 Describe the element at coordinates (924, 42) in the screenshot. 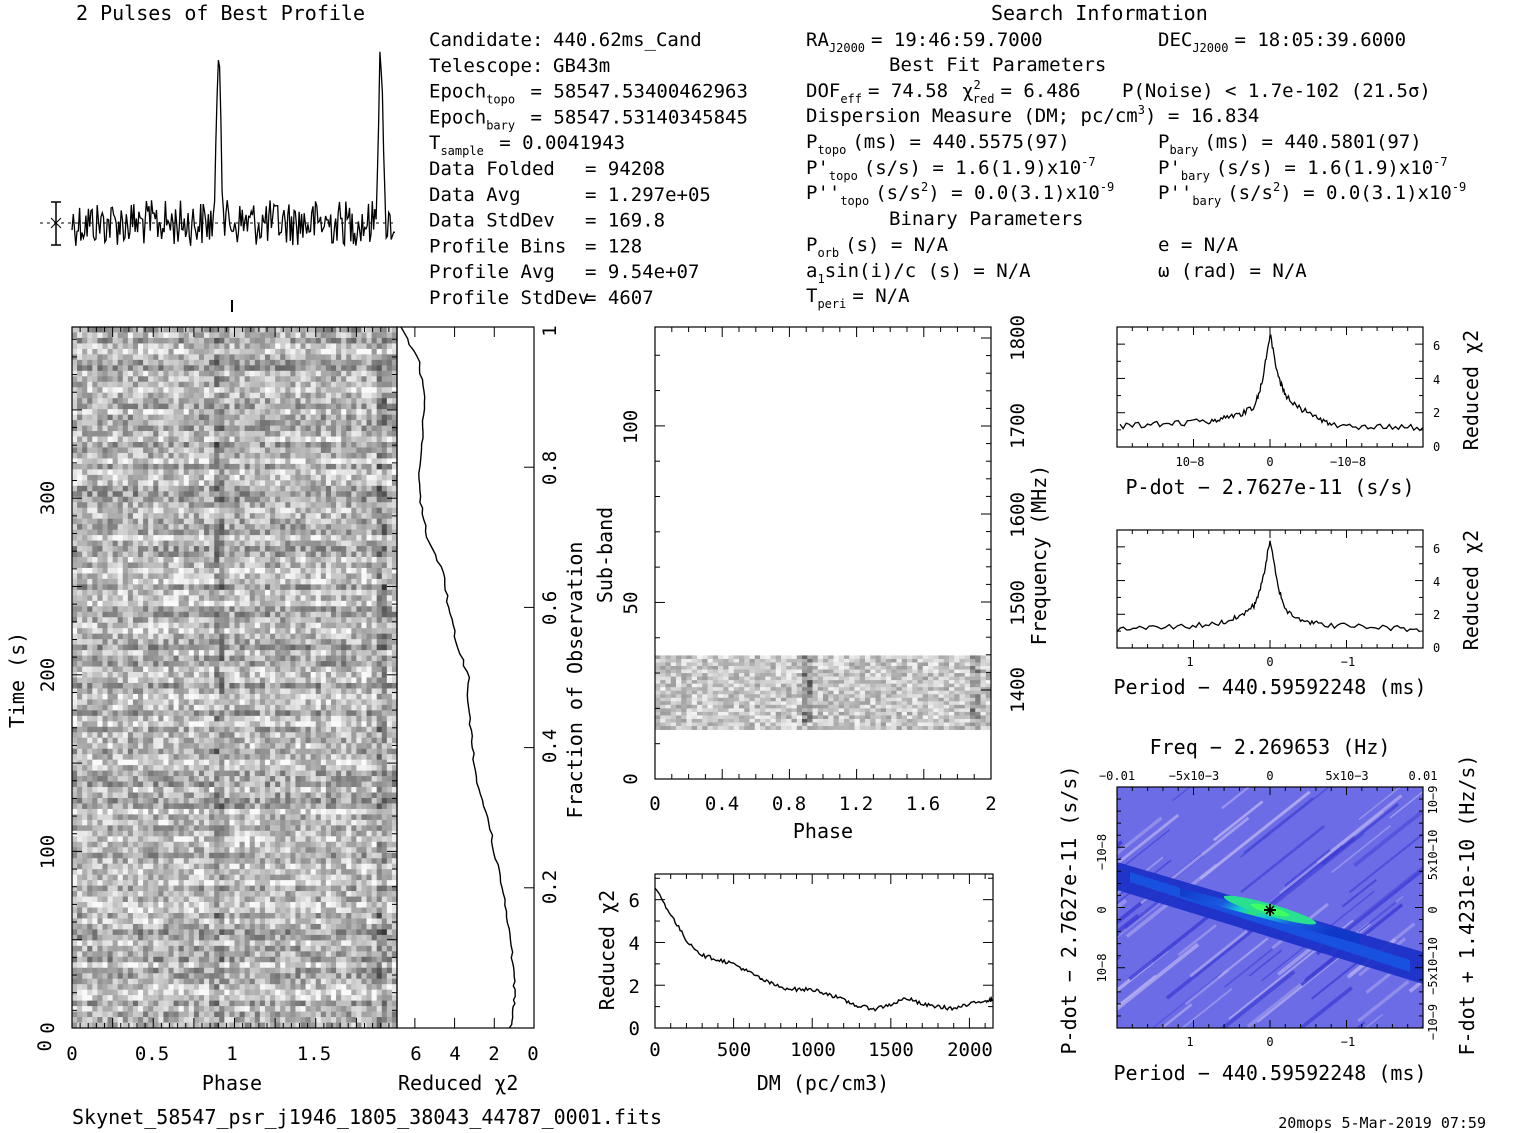

I see `ra-label: RAJ2000 = 19:46:59.7000` at that location.